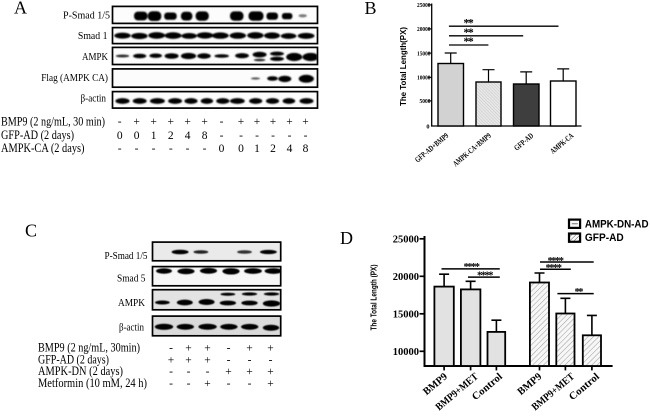 Image resolution: width=650 pixels, height=418 pixels. I want to click on svg-text: AMPK-DN-AD, so click(617, 224).